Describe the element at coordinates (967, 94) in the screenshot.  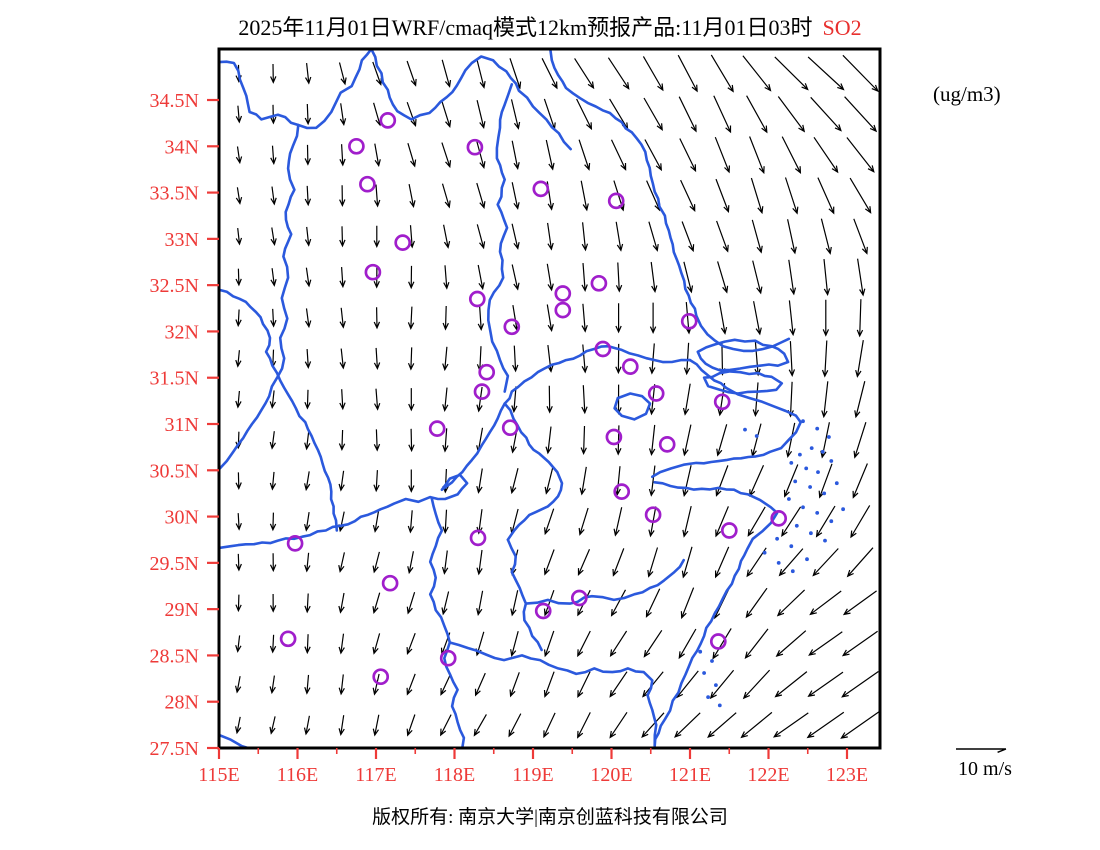
I see `unit-label: (ug/m3)` at that location.